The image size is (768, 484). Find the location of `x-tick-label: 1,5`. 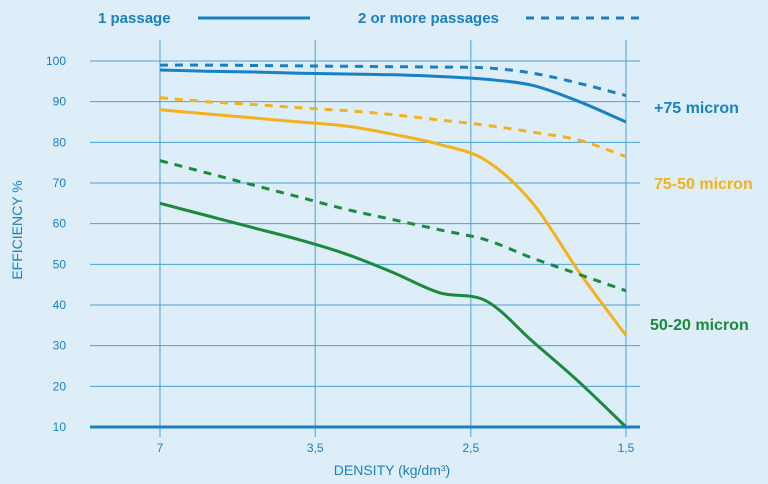

x-tick-label: 1,5 is located at coordinates (626, 448).